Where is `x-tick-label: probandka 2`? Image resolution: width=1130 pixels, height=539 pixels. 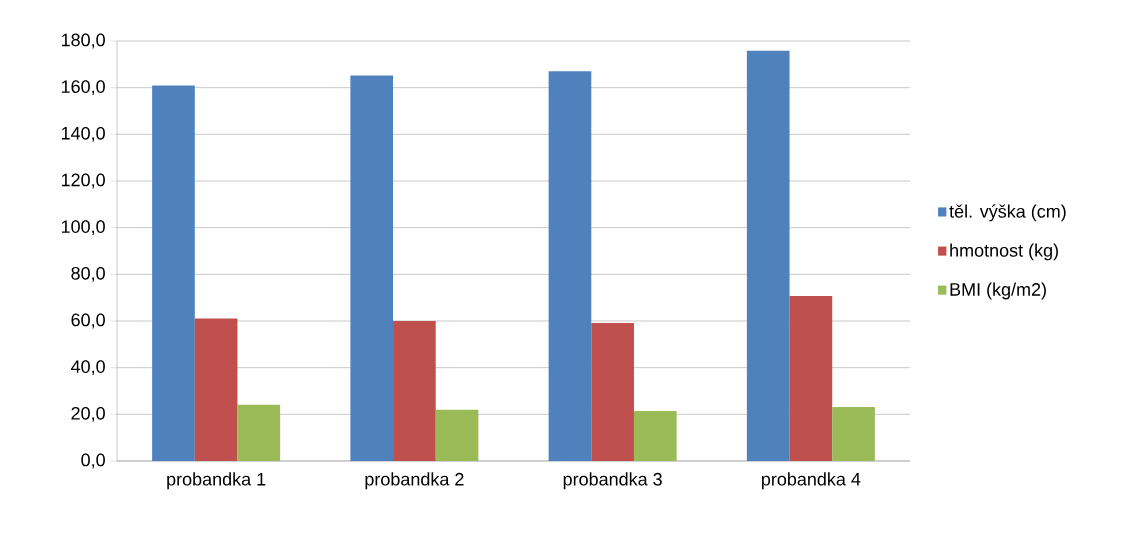
x-tick-label: probandka 2 is located at coordinates (414, 481).